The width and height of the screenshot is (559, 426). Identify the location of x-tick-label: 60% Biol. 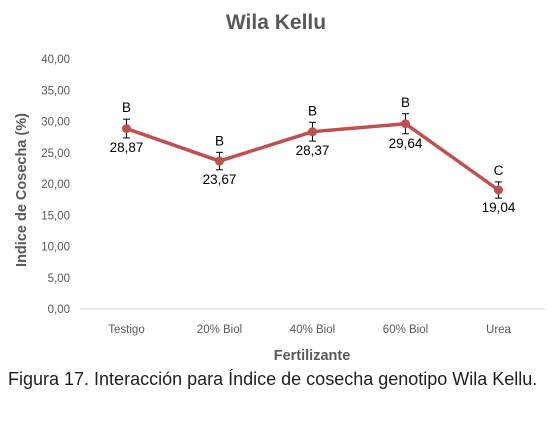
(405, 330).